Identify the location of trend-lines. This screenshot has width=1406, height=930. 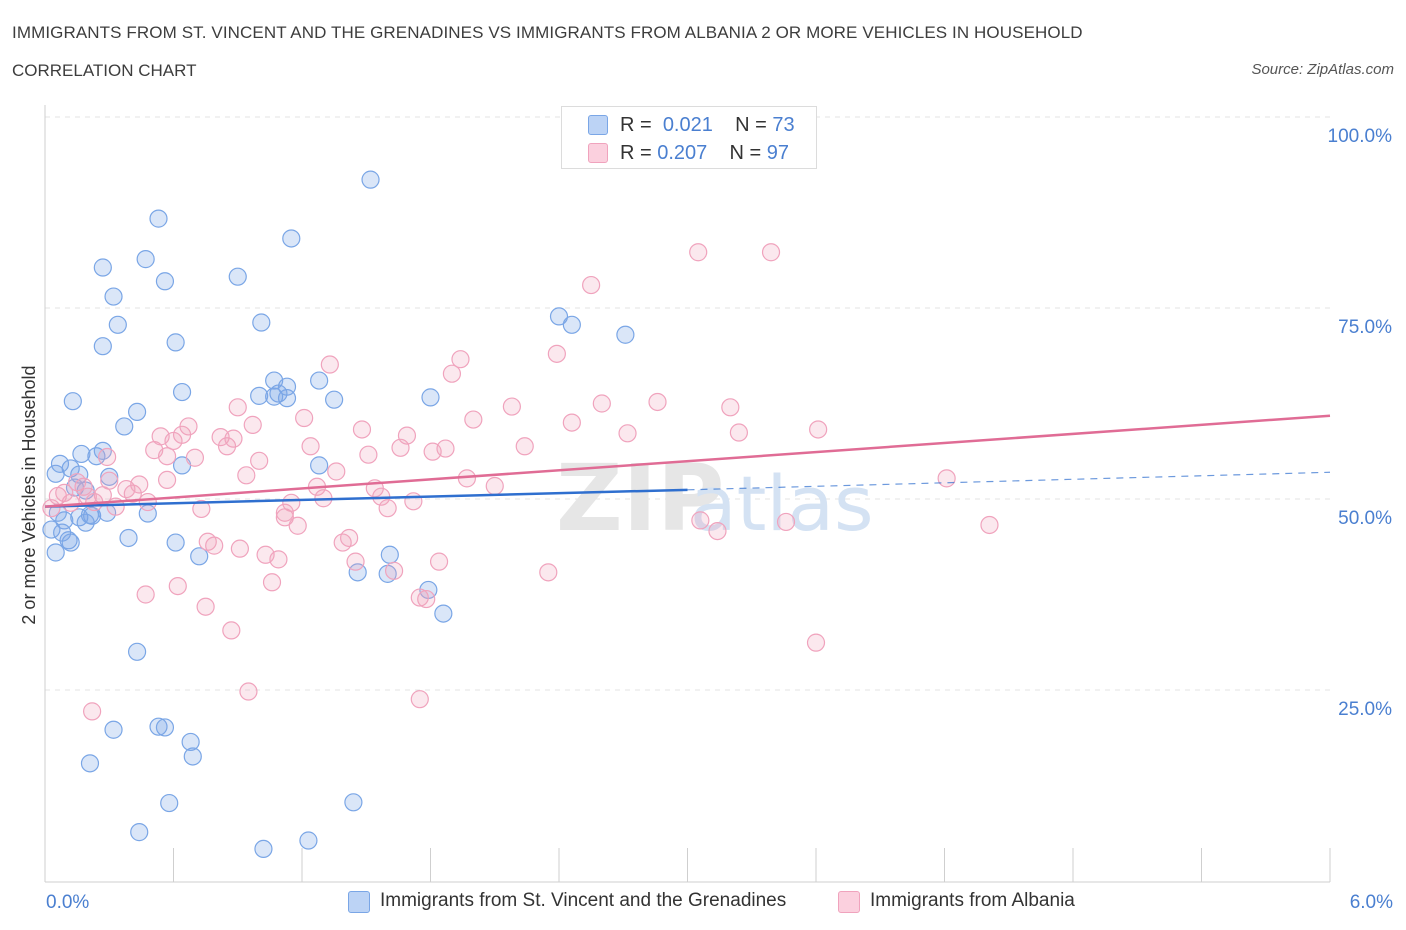
(687, 461).